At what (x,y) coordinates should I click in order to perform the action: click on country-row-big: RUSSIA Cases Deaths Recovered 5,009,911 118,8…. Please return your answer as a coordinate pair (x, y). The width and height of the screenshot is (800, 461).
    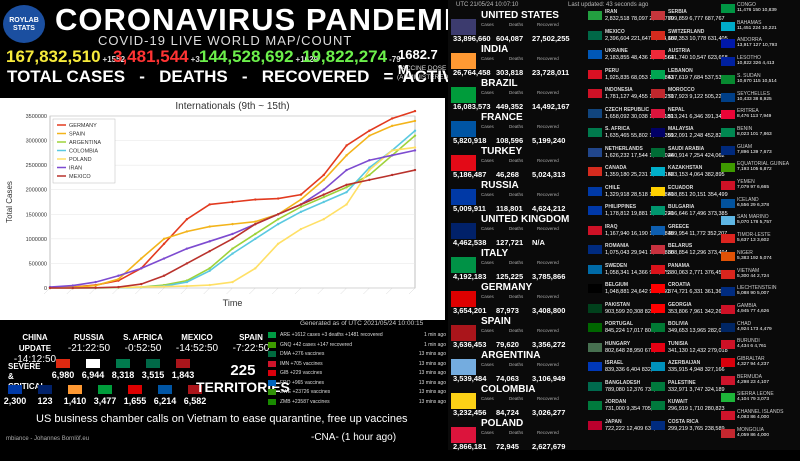
    Looking at the image, I should click on (517, 200).